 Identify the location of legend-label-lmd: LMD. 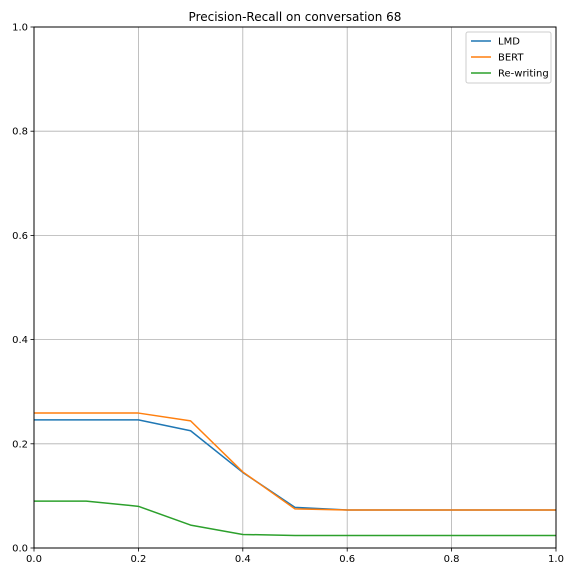
(509, 42).